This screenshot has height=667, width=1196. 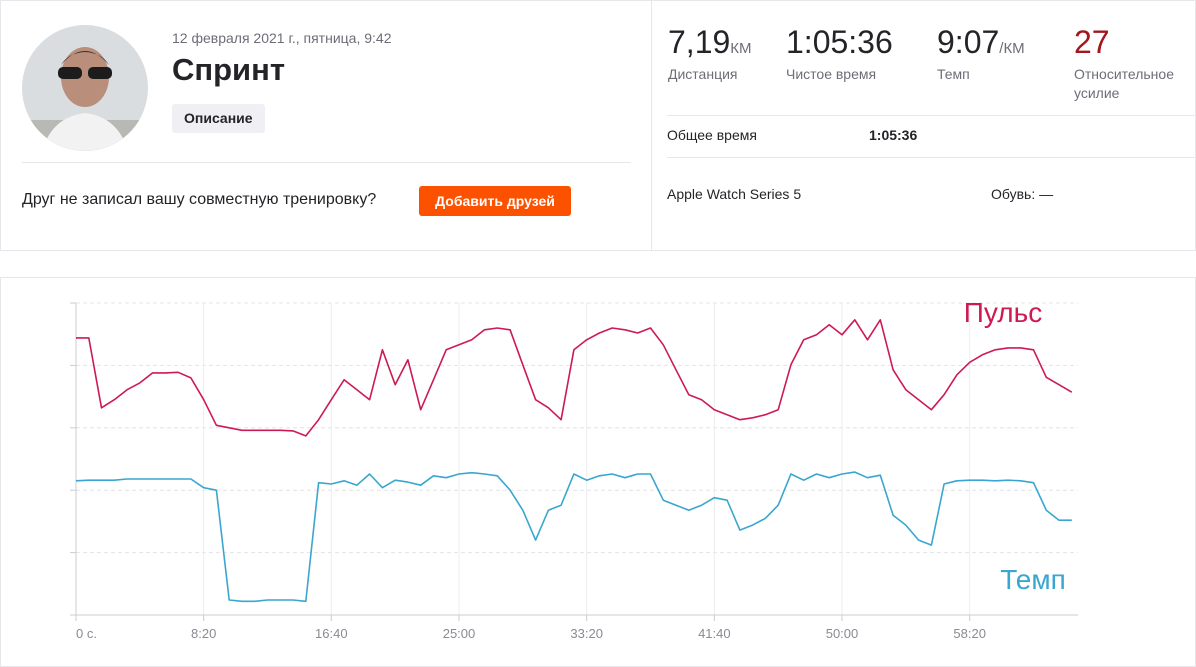 What do you see at coordinates (86, 633) in the screenshot?
I see `x-tick-label: 0 с.` at bounding box center [86, 633].